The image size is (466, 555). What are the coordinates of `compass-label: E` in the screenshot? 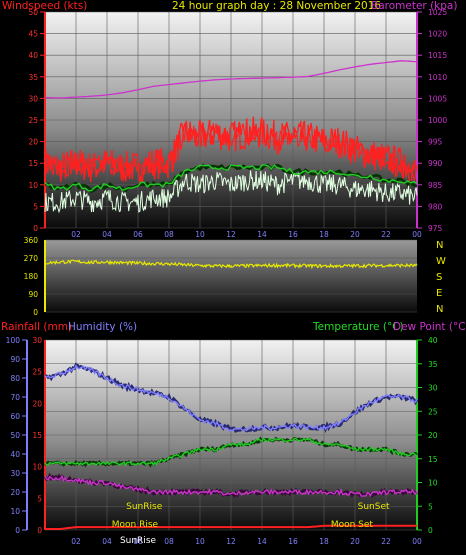 It's located at (439, 293).